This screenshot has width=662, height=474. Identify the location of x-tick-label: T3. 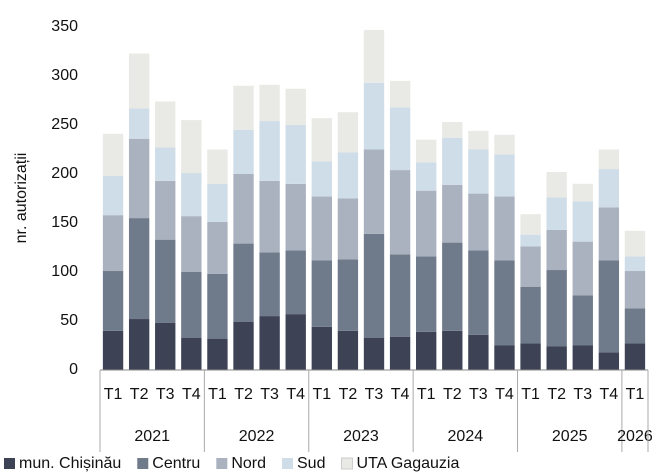
(269, 394).